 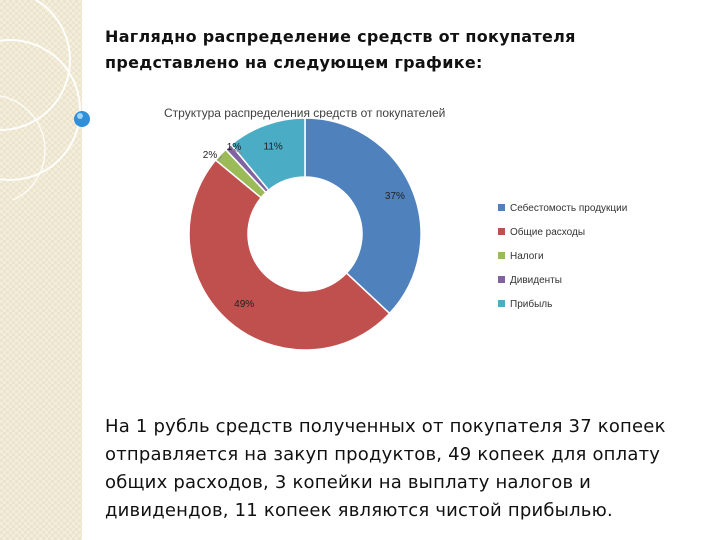 I want to click on legend-label: Дивиденты, so click(x=536, y=280).